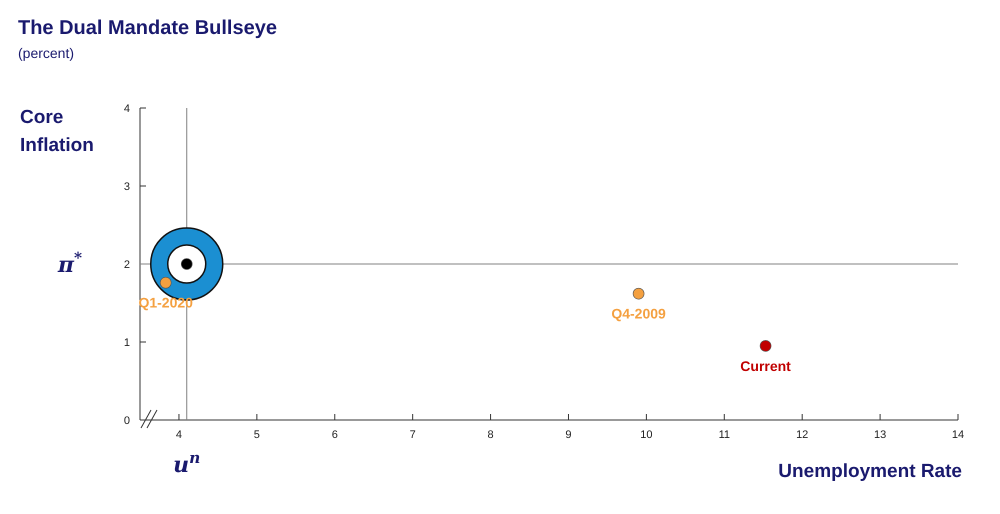 This screenshot has width=1000, height=514. Describe the element at coordinates (413, 435) in the screenshot. I see `x-tick-label: 7` at that location.